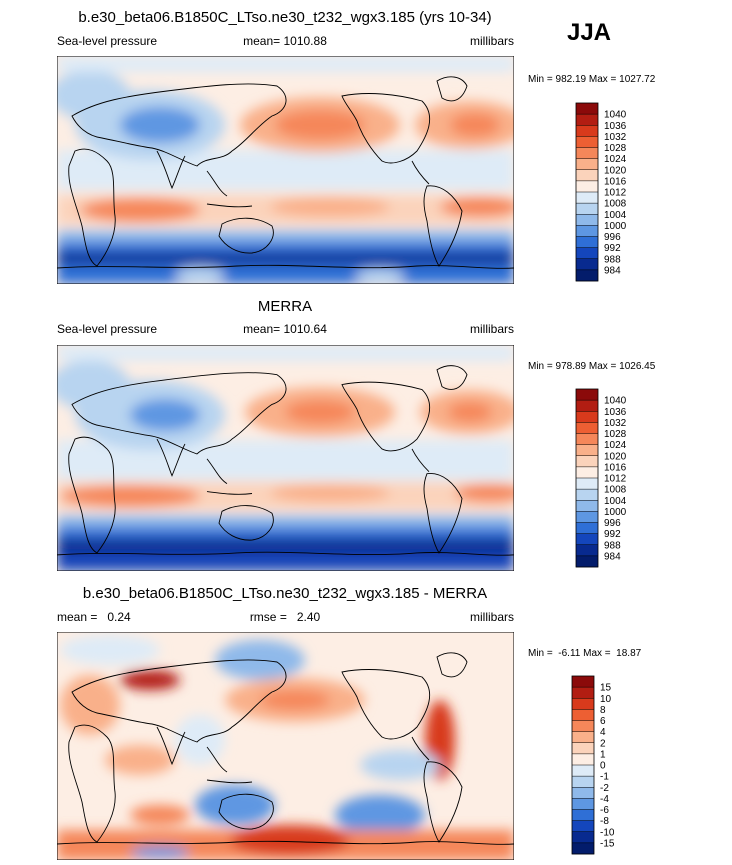 This screenshot has width=732, height=865. What do you see at coordinates (492, 41) in the screenshot?
I see `panel-1-units-label: millibars` at bounding box center [492, 41].